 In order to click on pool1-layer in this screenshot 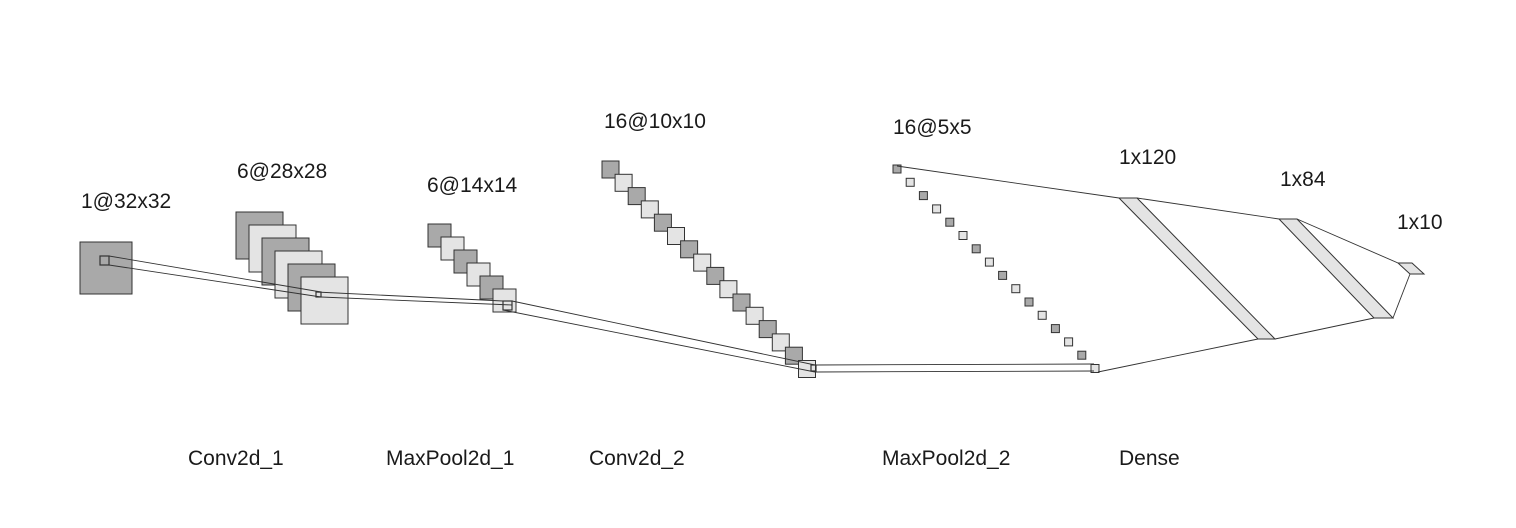, I will do `click(472, 268)`.